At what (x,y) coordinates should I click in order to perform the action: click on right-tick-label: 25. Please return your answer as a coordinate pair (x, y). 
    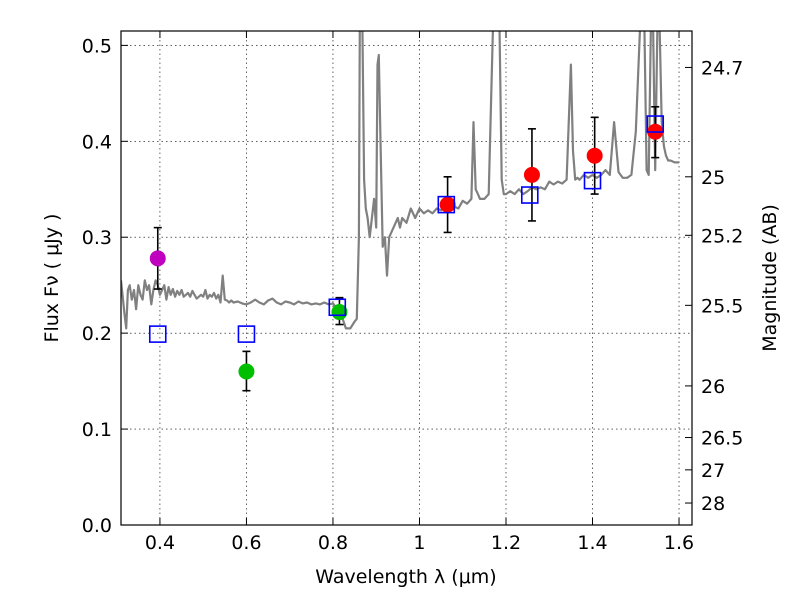
    Looking at the image, I should click on (713, 178).